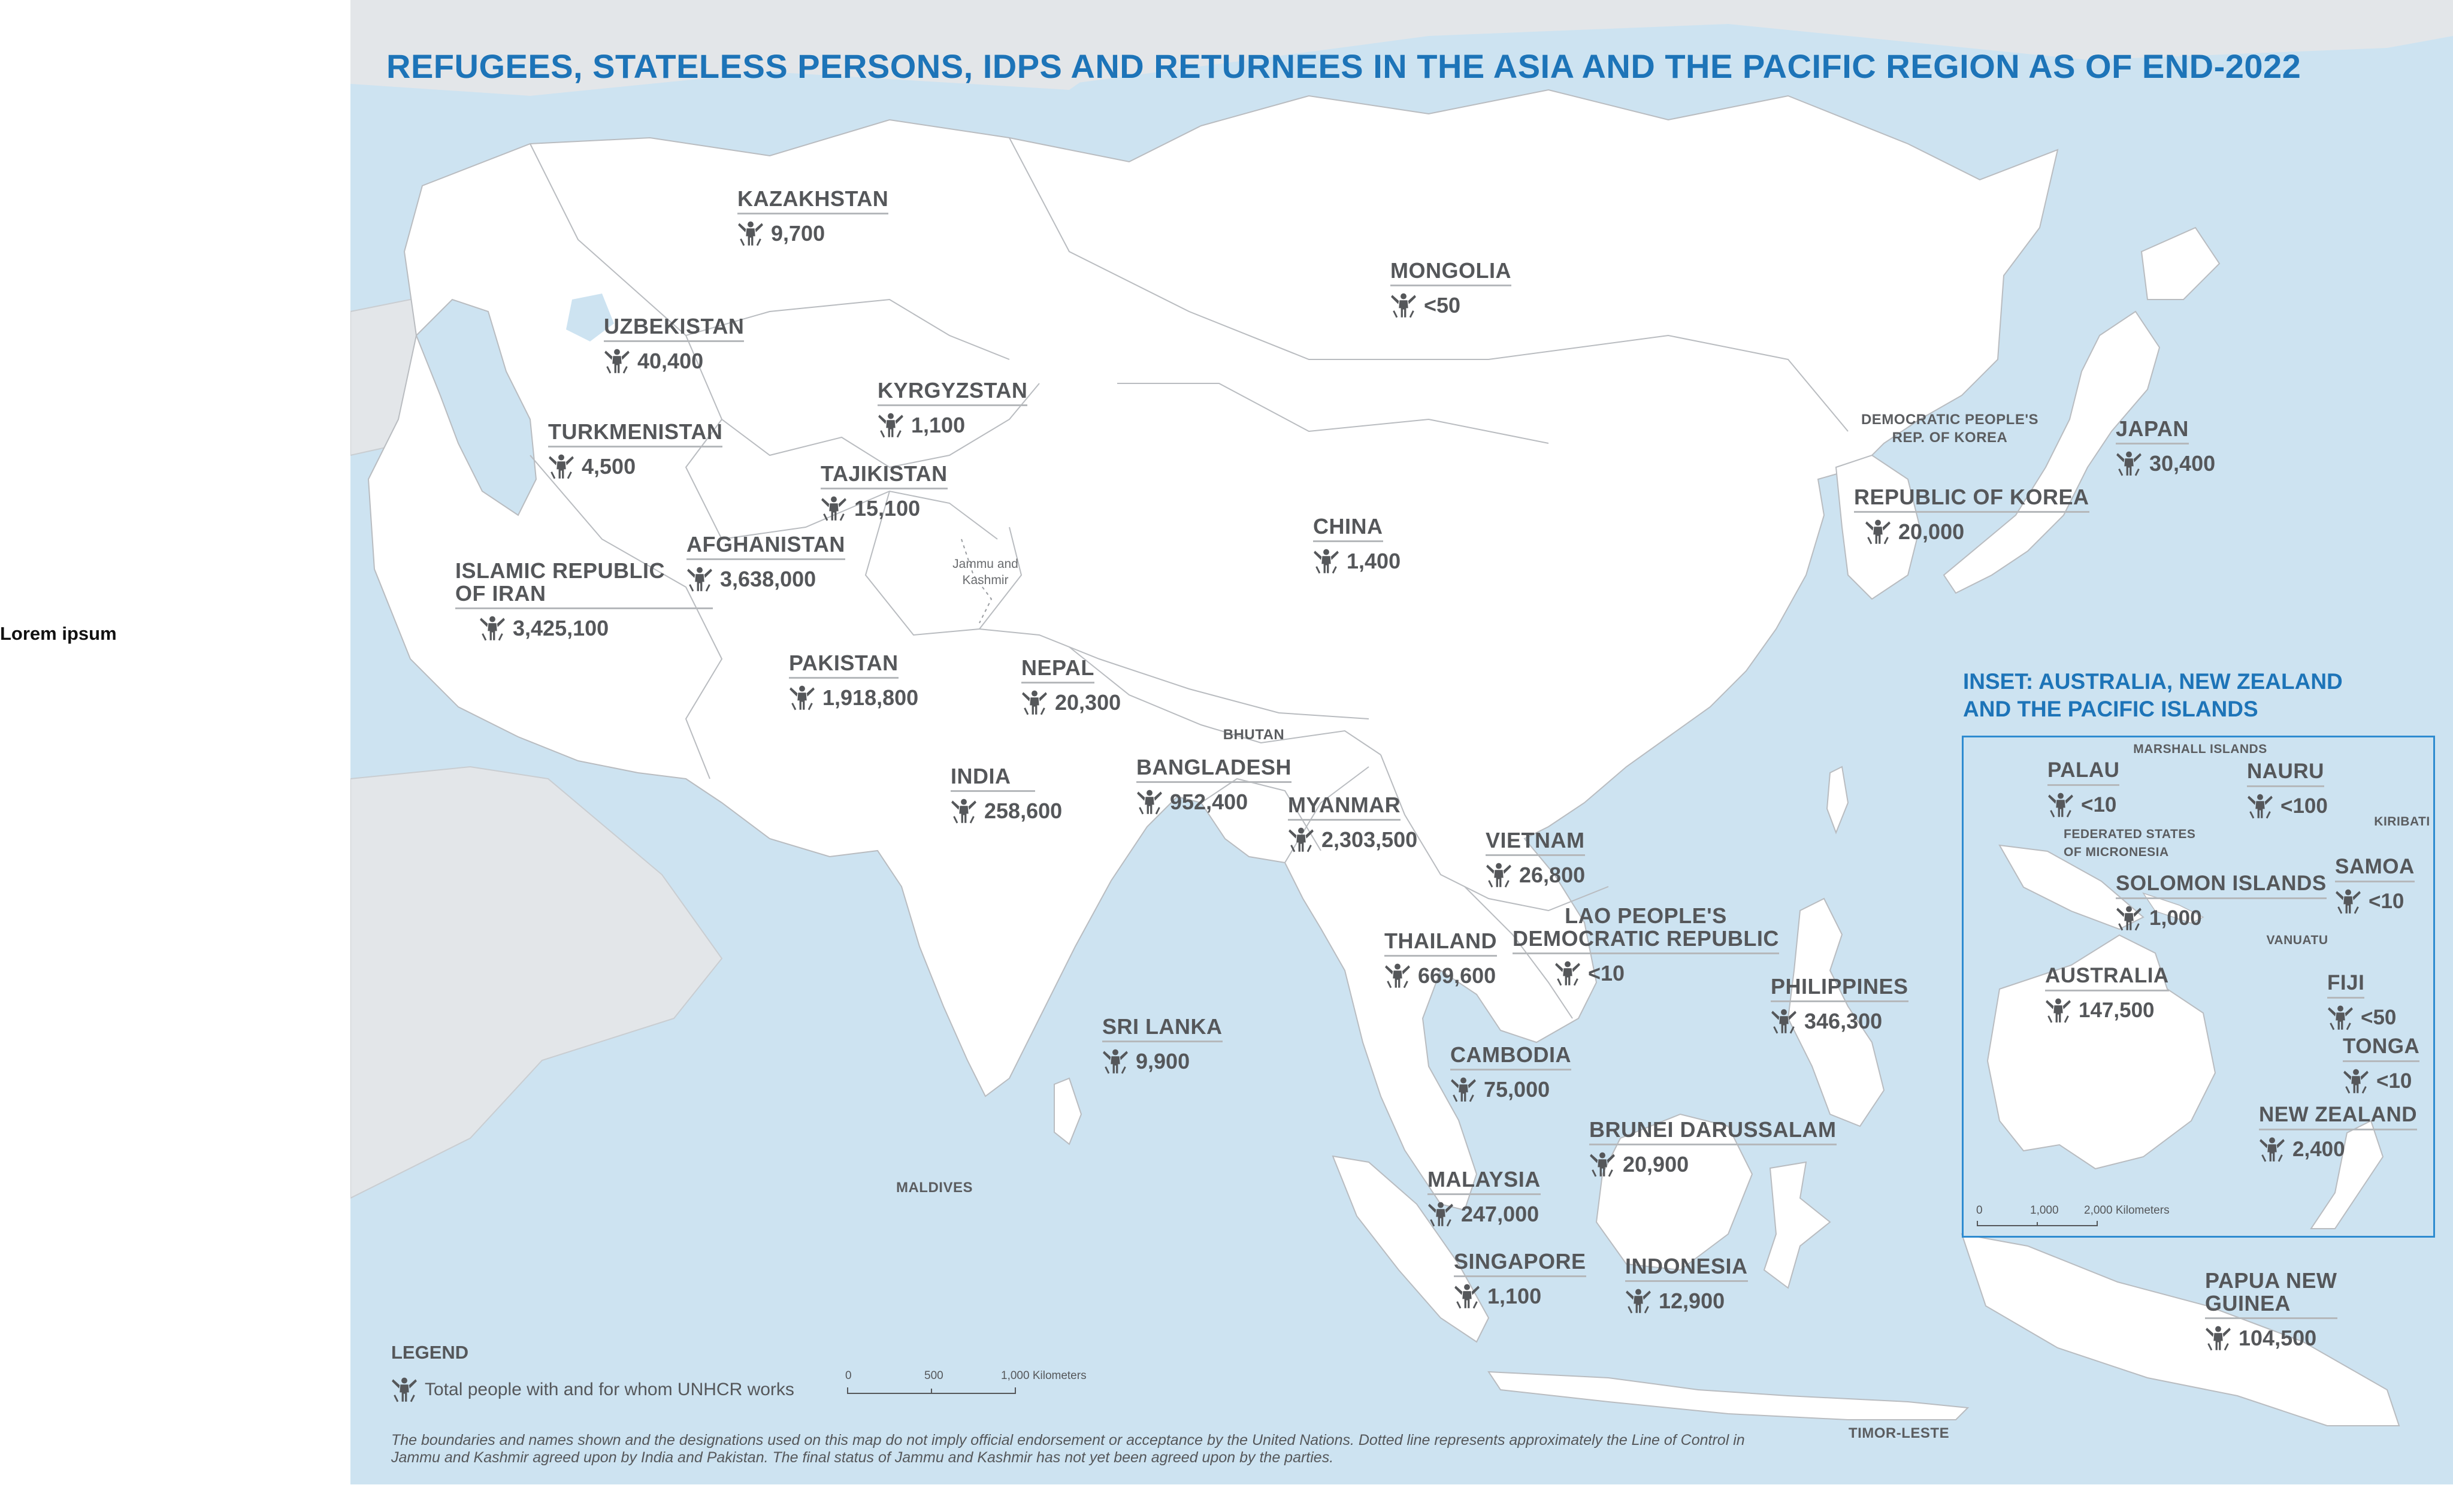  Describe the element at coordinates (1214, 785) in the screenshot. I see `label-bangladesh: BANGLADESH 952,400` at that location.